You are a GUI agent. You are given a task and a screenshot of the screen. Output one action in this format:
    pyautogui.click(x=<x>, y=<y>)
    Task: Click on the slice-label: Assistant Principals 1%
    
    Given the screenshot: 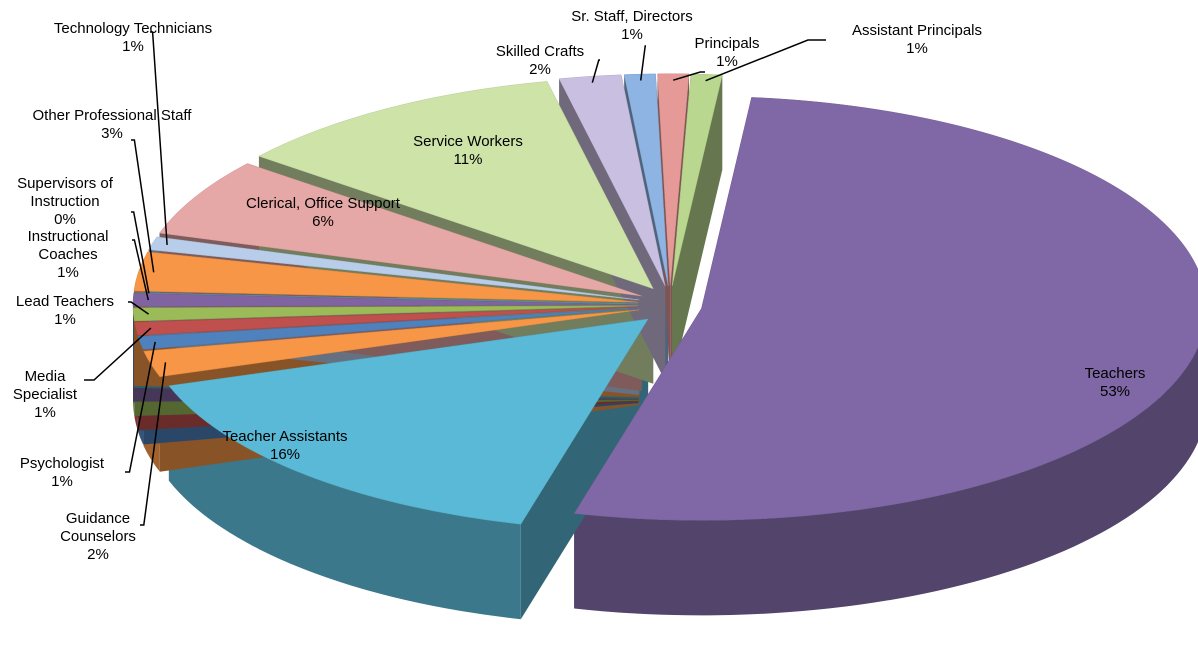 What is the action you would take?
    pyautogui.click(x=917, y=40)
    